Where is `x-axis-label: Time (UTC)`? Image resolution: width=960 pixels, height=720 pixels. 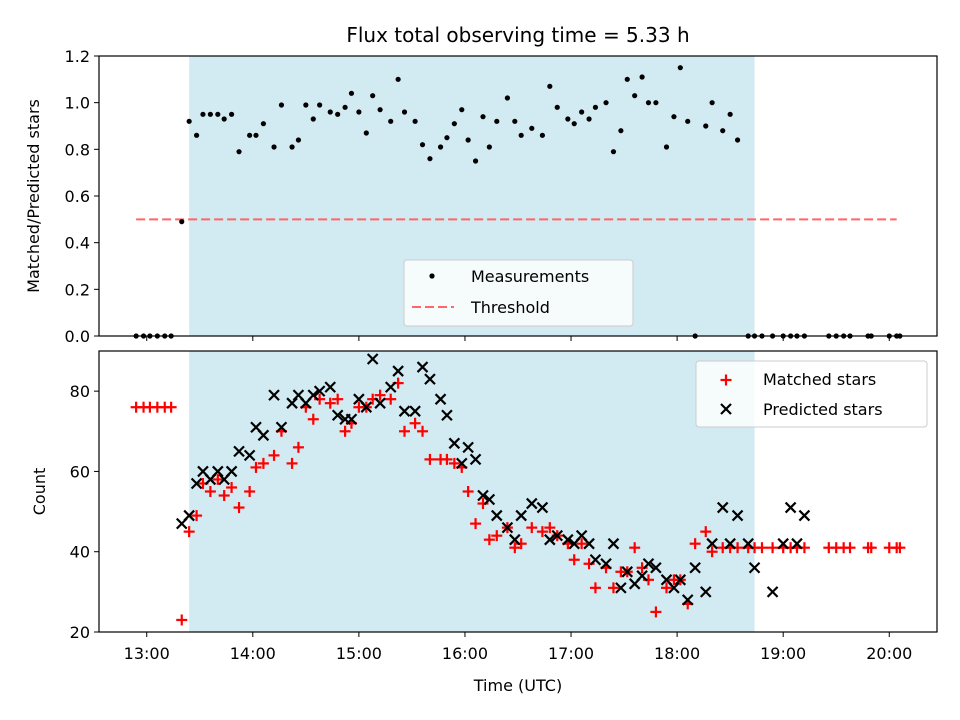 x-axis-label: Time (UTC) is located at coordinates (517, 685).